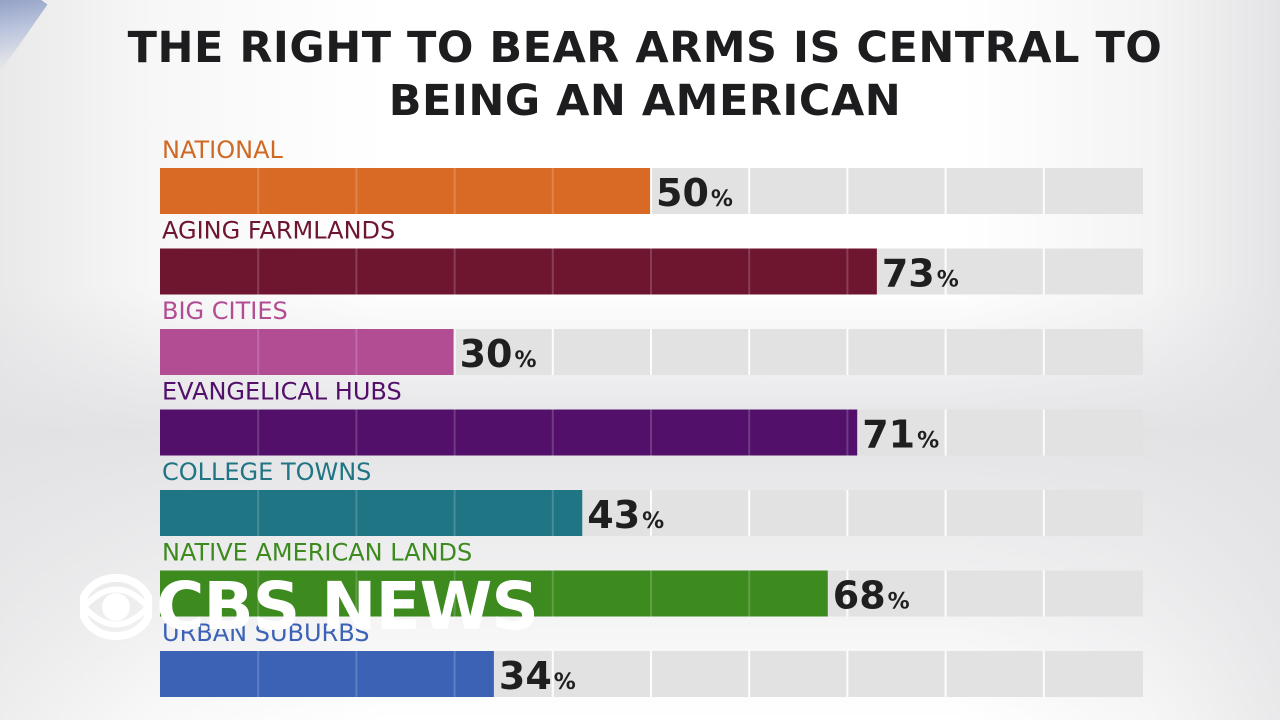  I want to click on bar-row: EVANGELICAL HUBS 71%, so click(651, 417).